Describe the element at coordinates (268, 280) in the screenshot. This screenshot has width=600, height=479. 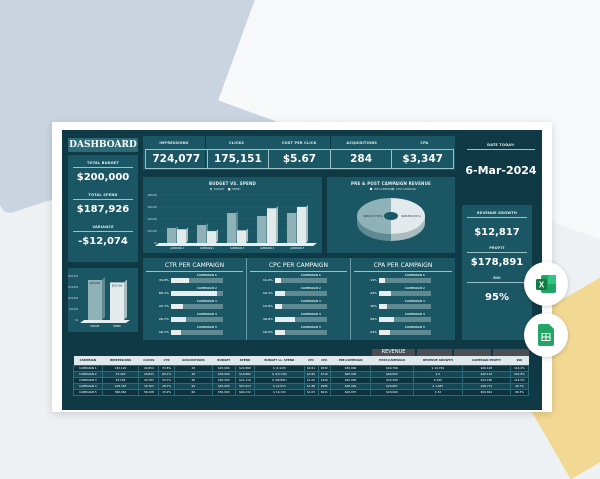
I see `value-label: 11.0%` at that location.